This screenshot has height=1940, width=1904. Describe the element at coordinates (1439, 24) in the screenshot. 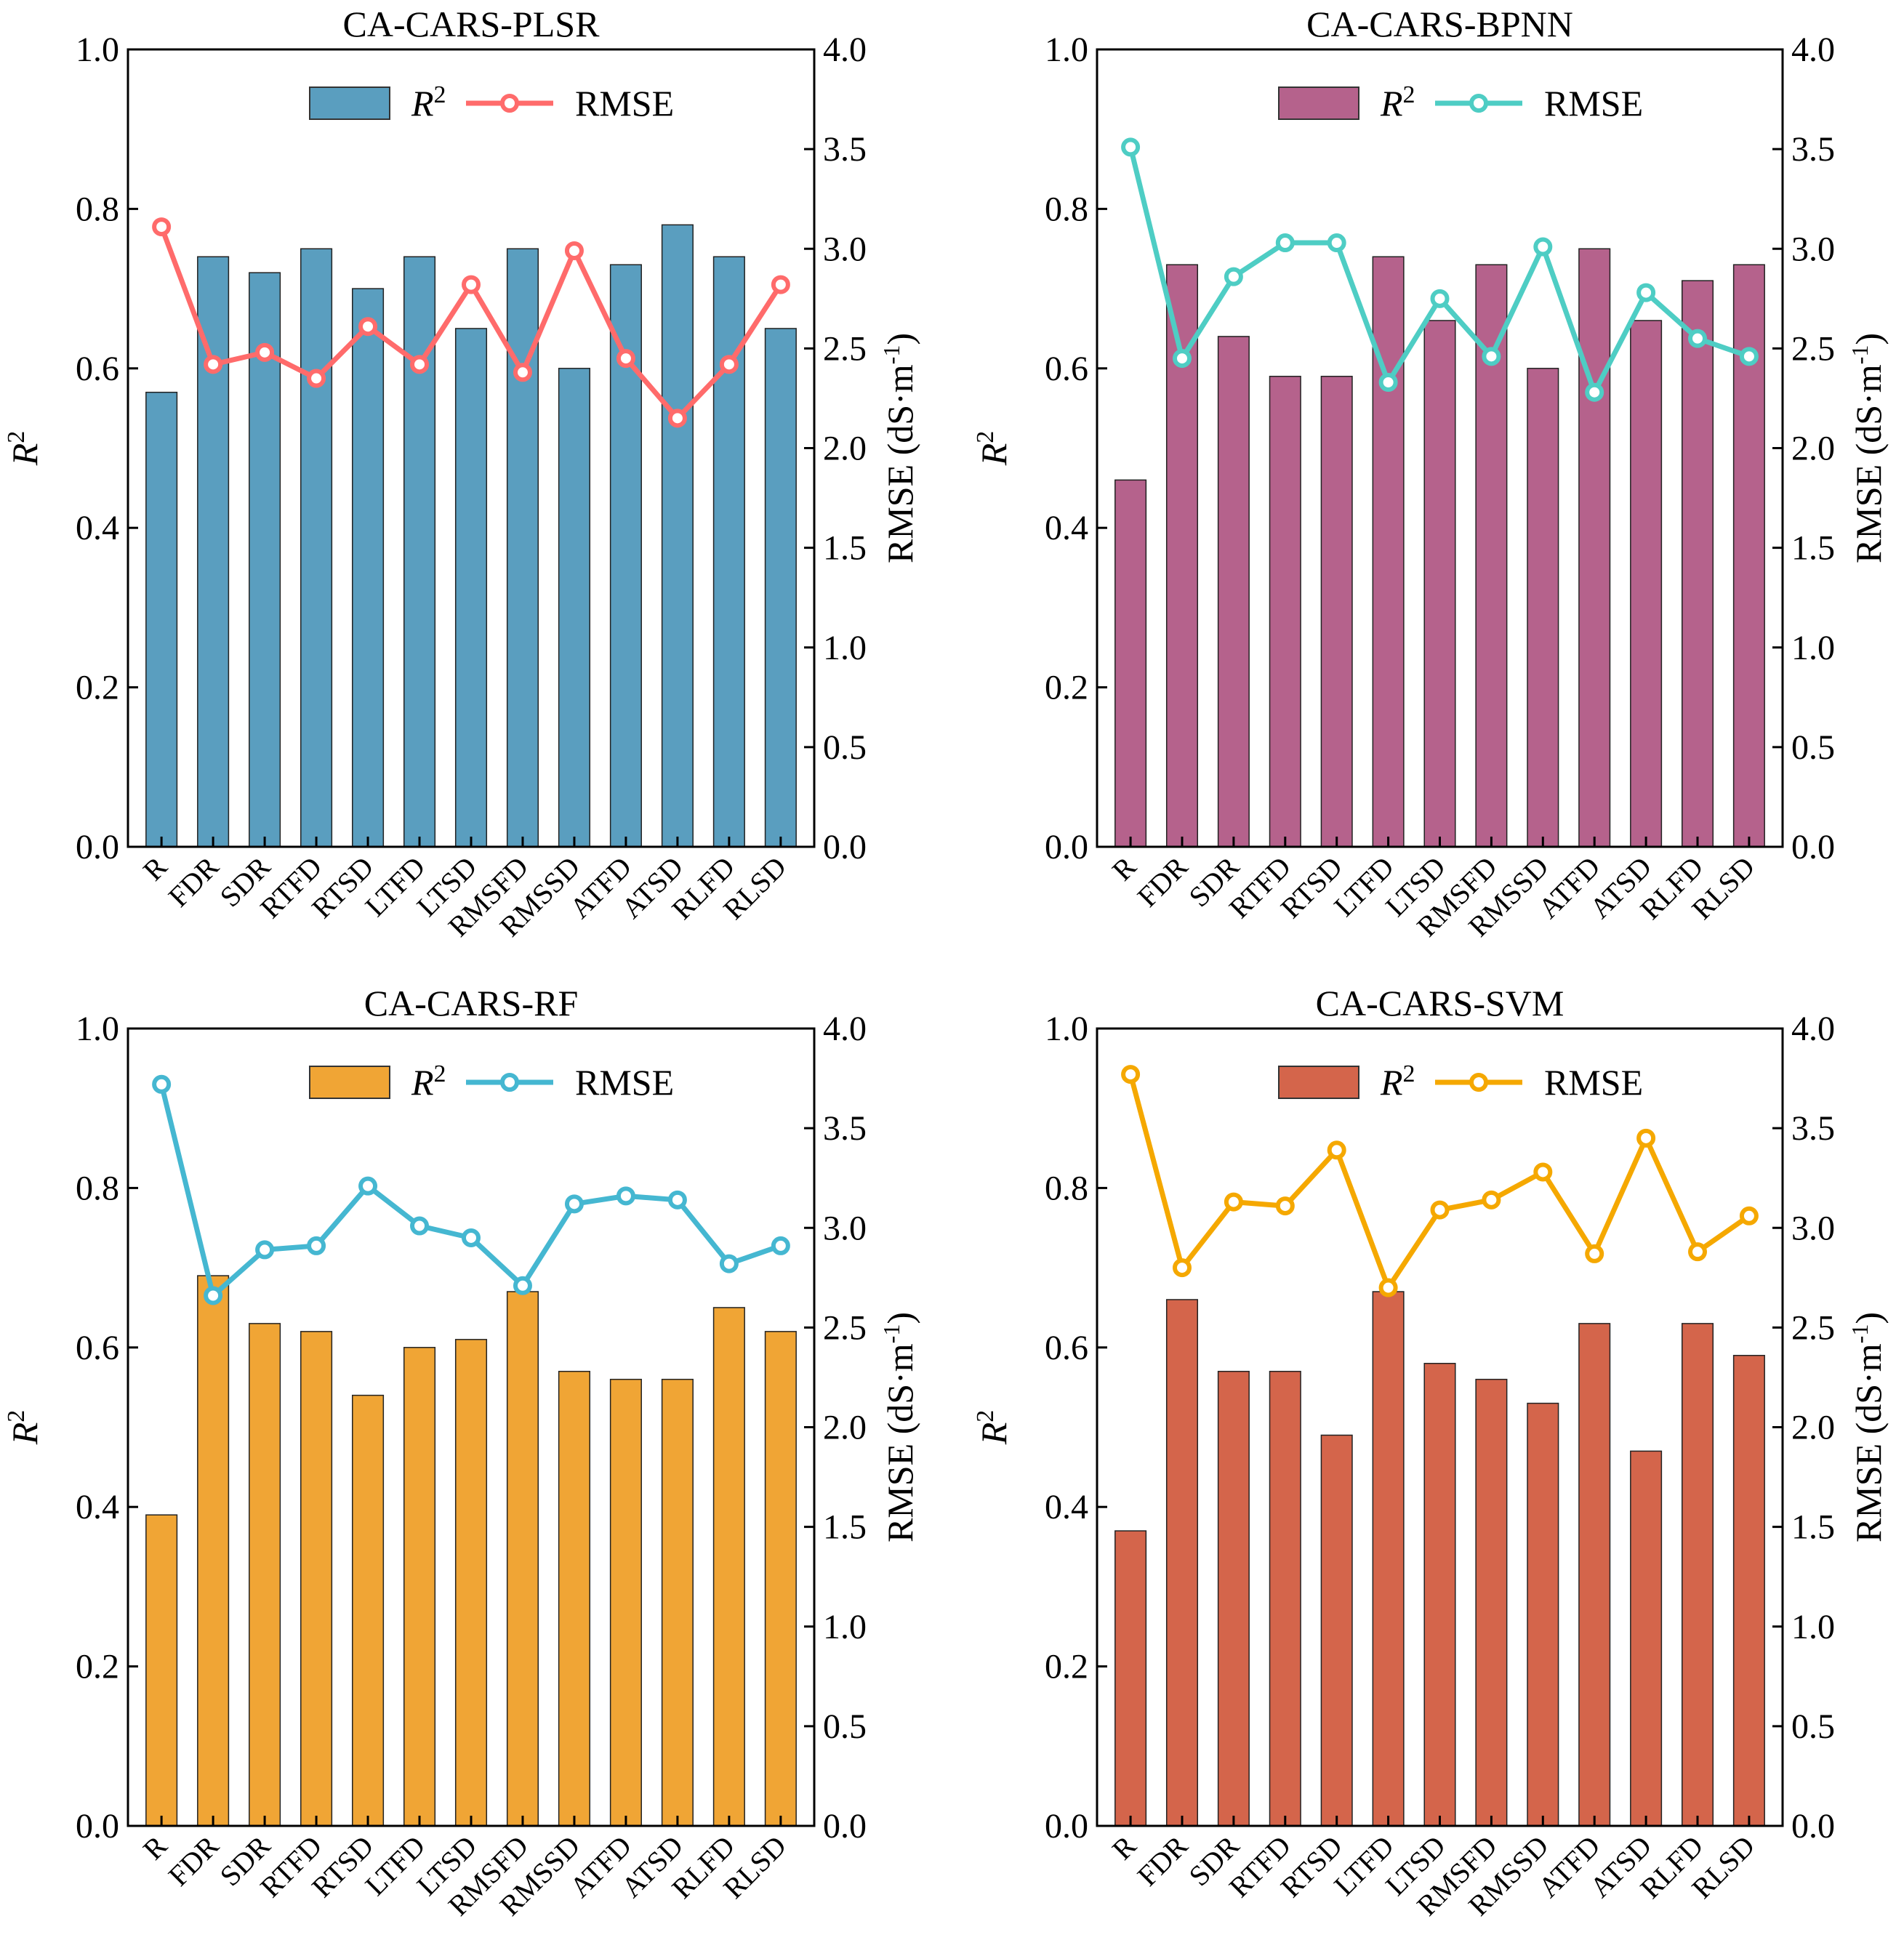

I see `chart-title: CA-CARS-BPNN` at that location.